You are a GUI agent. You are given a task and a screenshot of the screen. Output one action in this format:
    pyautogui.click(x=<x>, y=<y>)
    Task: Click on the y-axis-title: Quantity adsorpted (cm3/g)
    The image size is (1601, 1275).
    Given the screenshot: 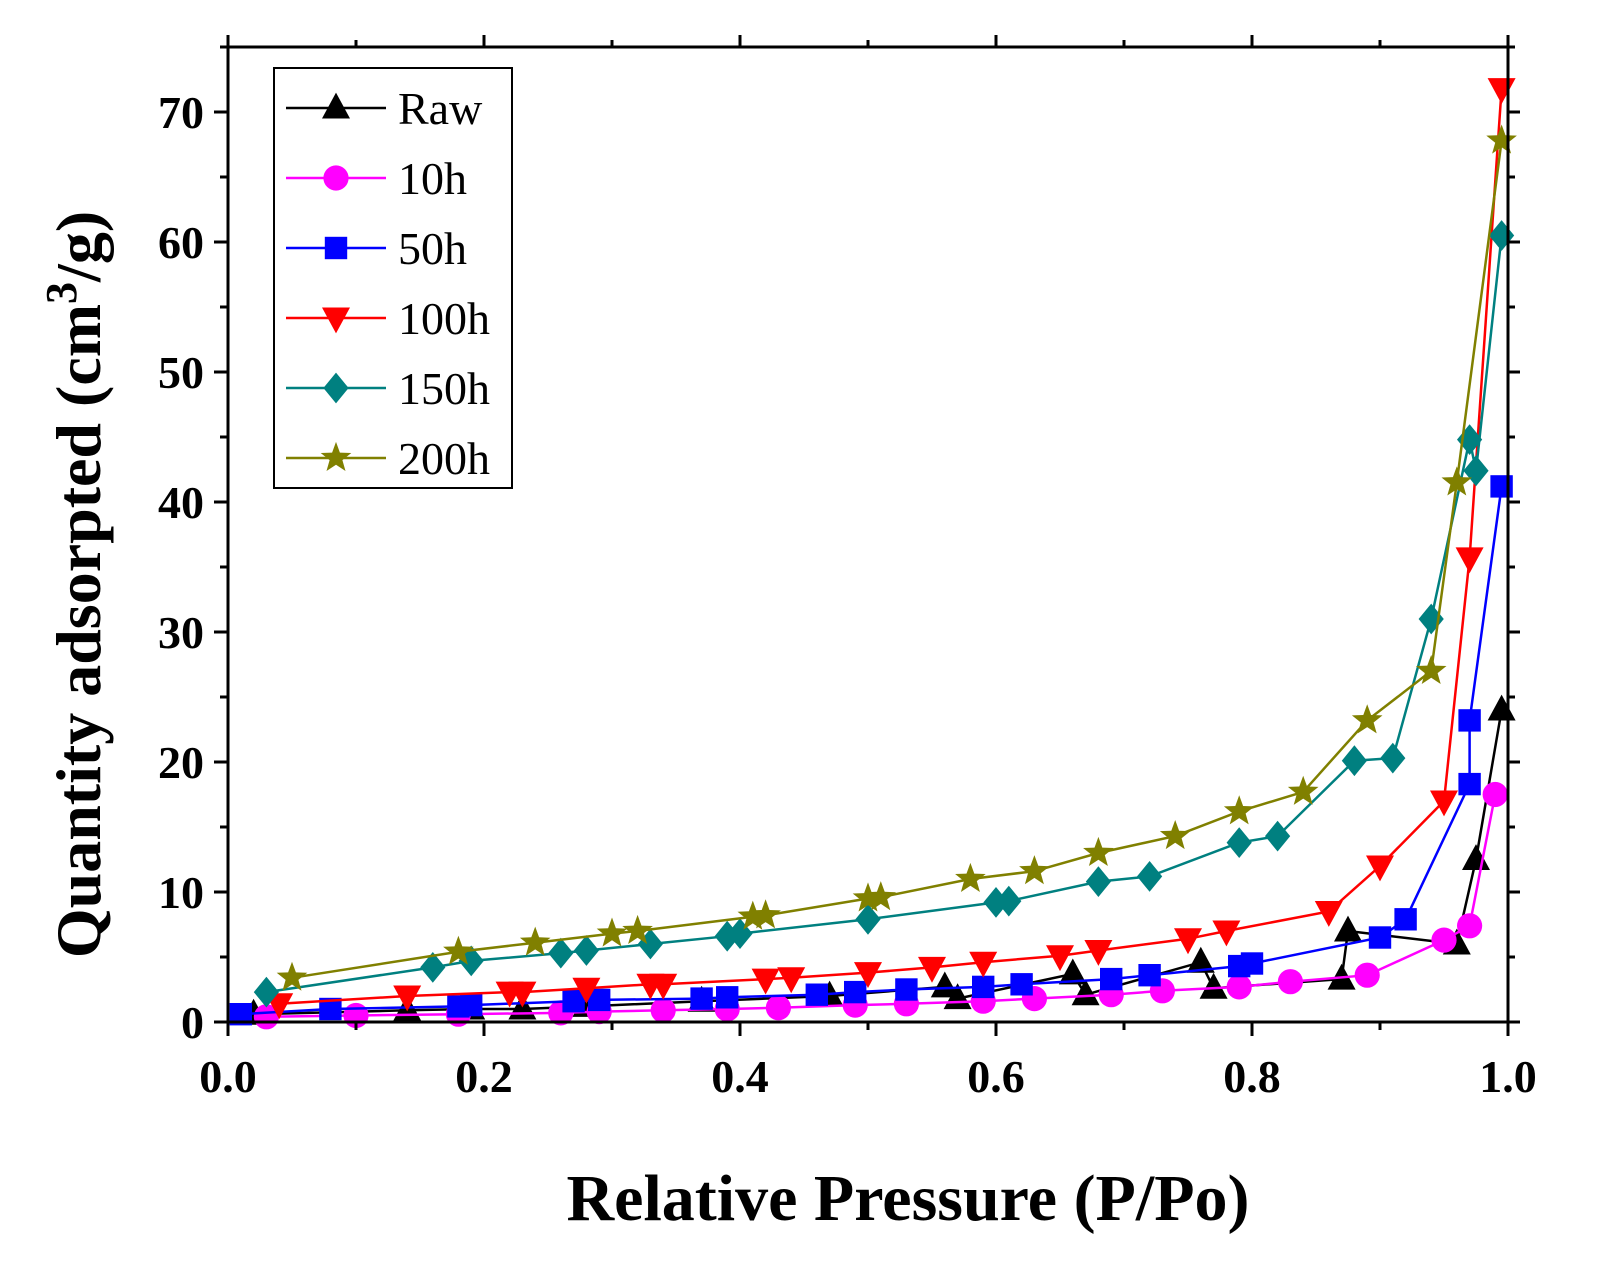 What is the action you would take?
    pyautogui.click(x=75, y=584)
    